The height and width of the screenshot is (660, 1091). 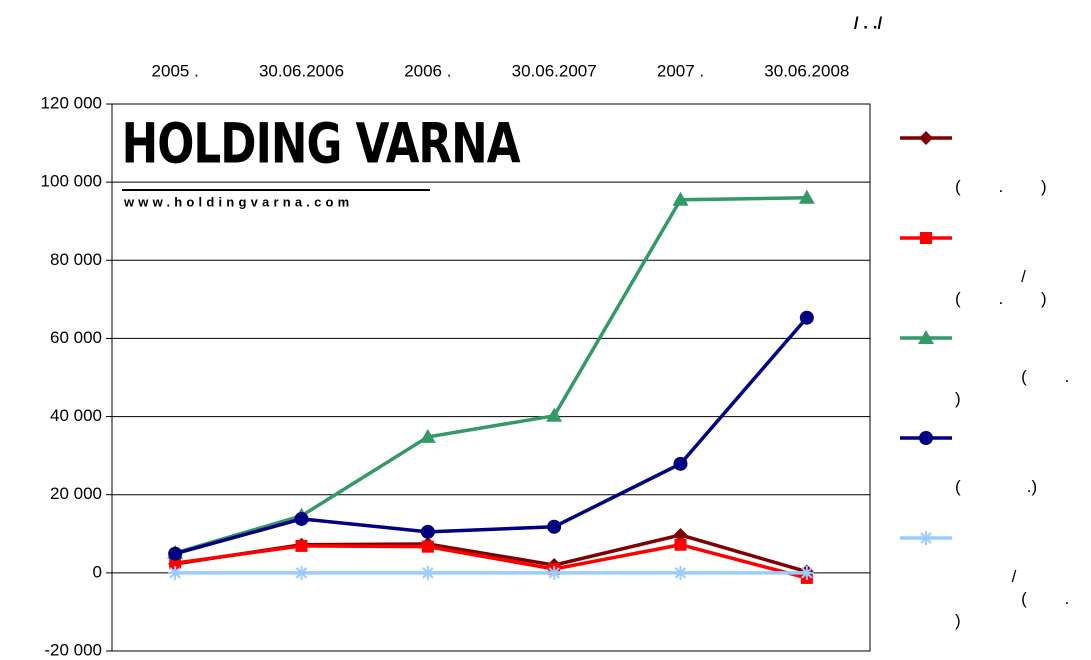 What do you see at coordinates (554, 70) in the screenshot?
I see `x-tick-label: 30.06.2007` at bounding box center [554, 70].